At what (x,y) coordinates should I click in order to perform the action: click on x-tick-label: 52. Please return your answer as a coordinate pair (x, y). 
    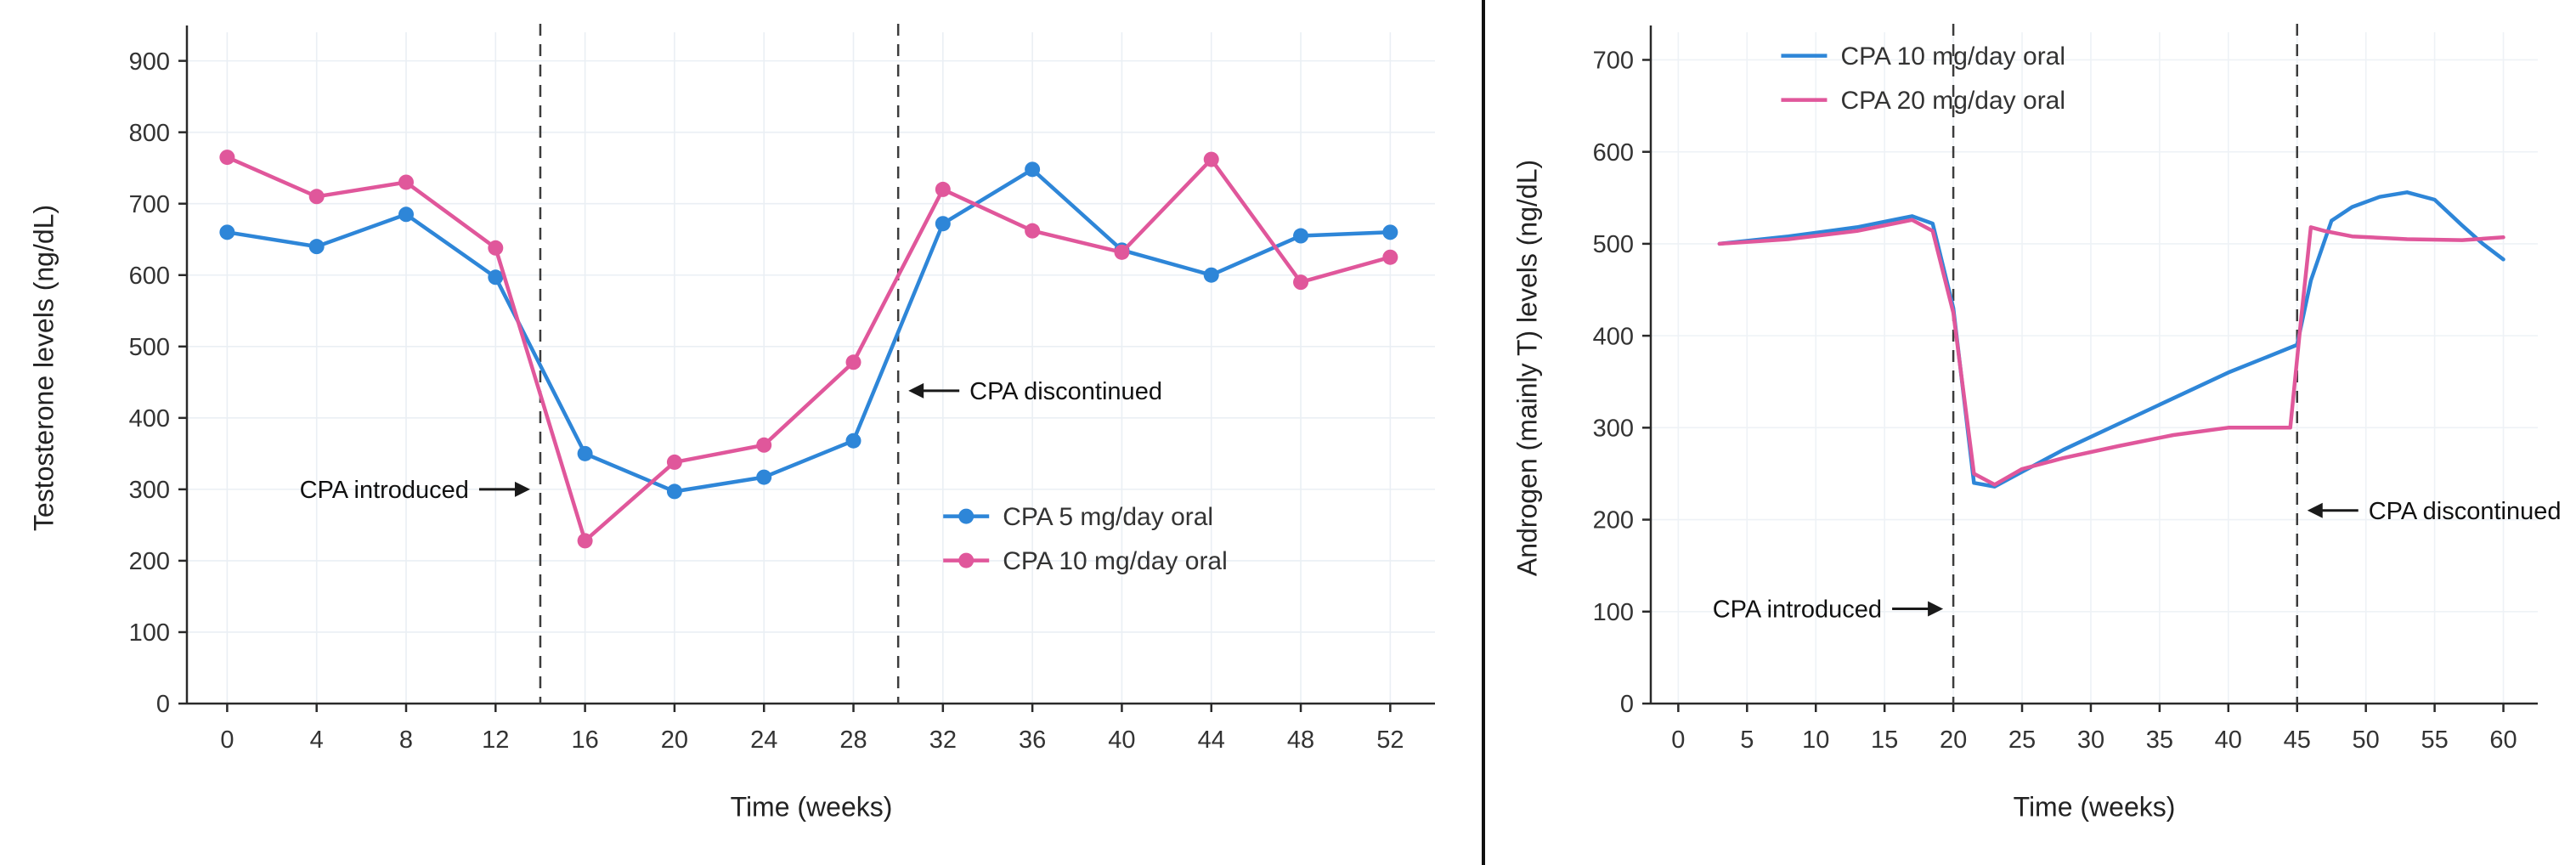
    Looking at the image, I should click on (1390, 740).